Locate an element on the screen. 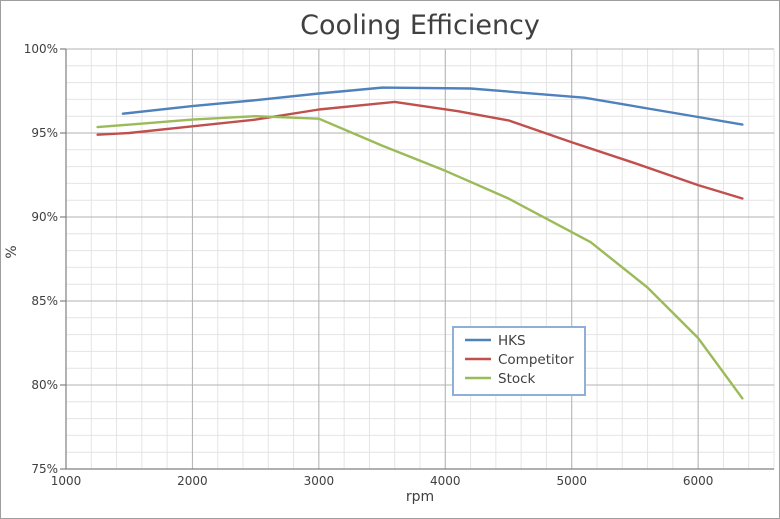 This screenshot has height=519, width=780. legend: HKS Competitor Stock is located at coordinates (519, 361).